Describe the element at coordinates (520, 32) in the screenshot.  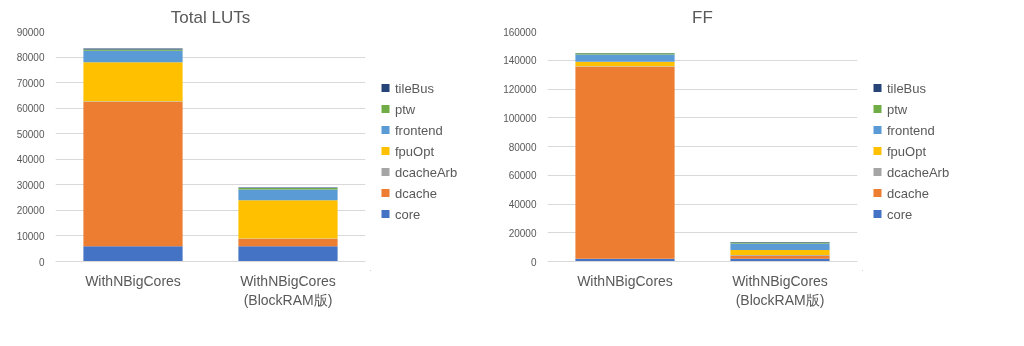
I see `y-tick-label: 160000` at that location.